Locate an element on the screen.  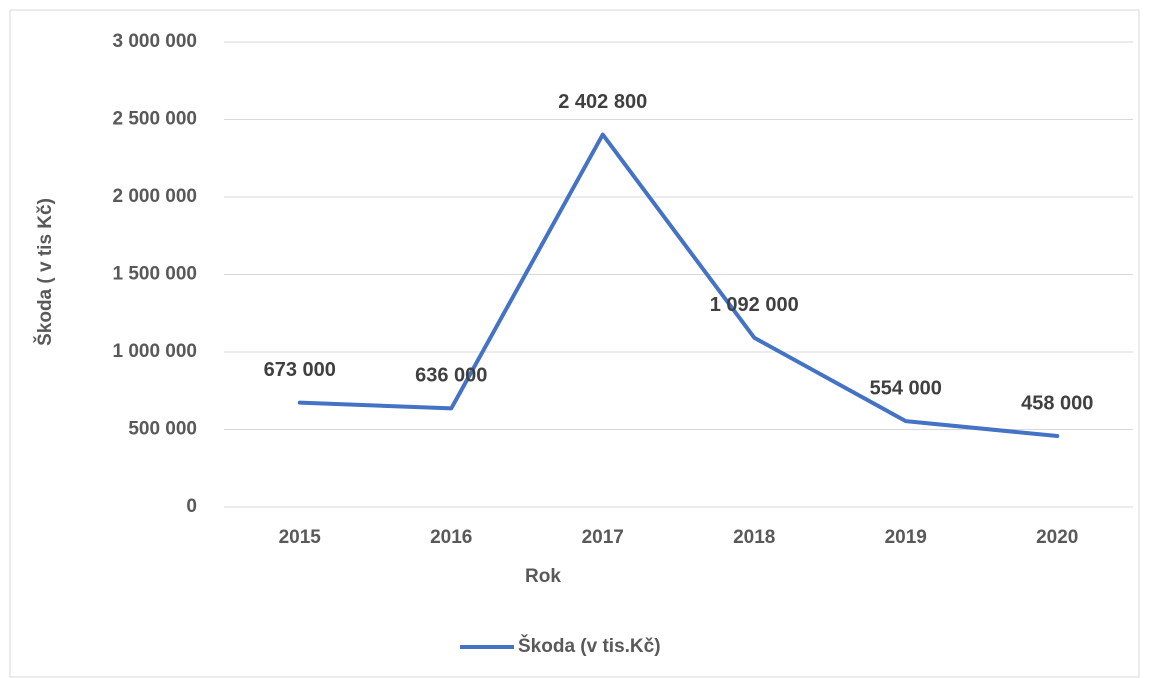
y-tick-label: 1 500 000 is located at coordinates (154, 274).